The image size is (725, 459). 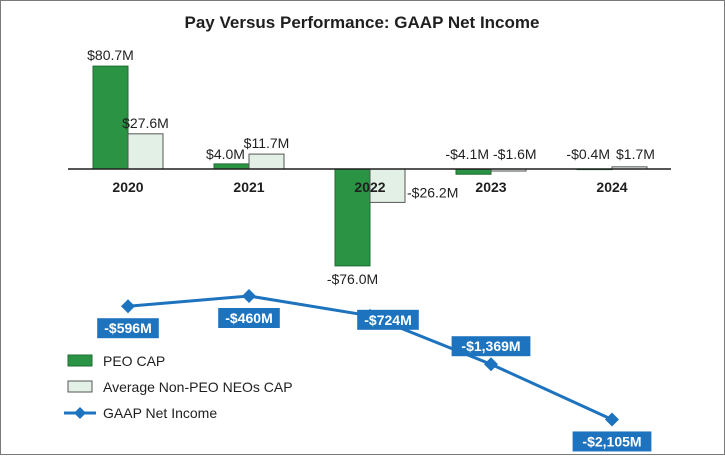 I want to click on bar-label-peo-cap-2023: -$4.1M, so click(x=467, y=154).